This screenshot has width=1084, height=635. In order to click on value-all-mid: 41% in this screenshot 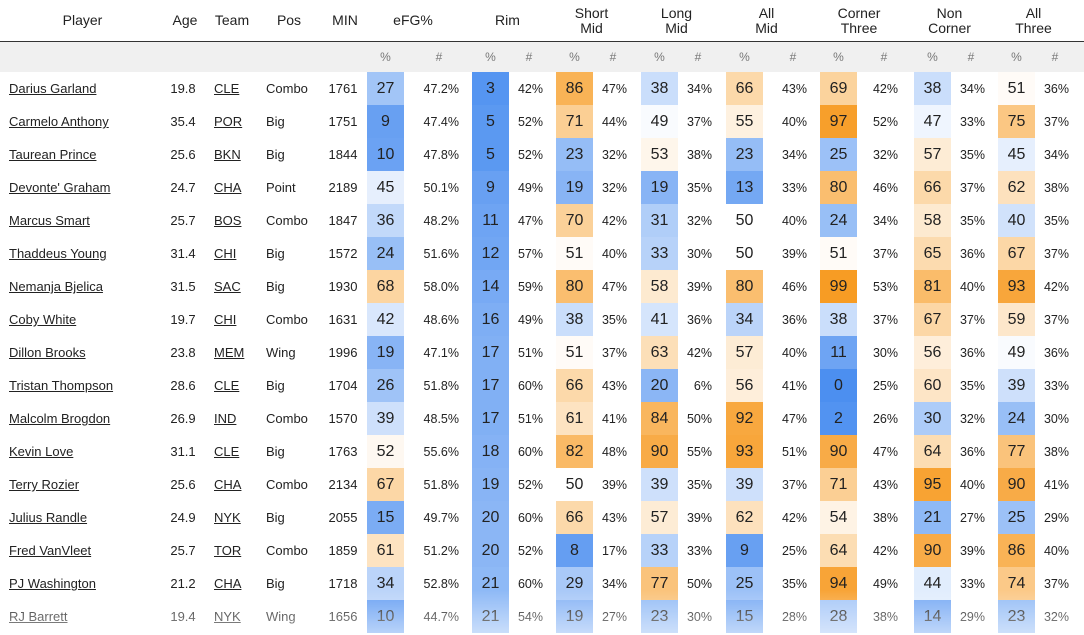, I will do `click(794, 385)`.